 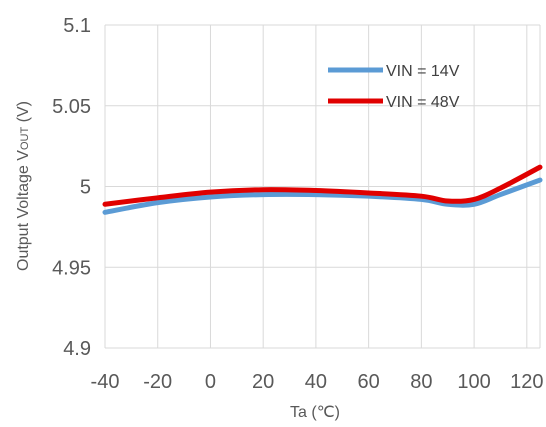 What do you see at coordinates (423, 102) in the screenshot?
I see `legend-label-vin-48v: VIN = 48V` at bounding box center [423, 102].